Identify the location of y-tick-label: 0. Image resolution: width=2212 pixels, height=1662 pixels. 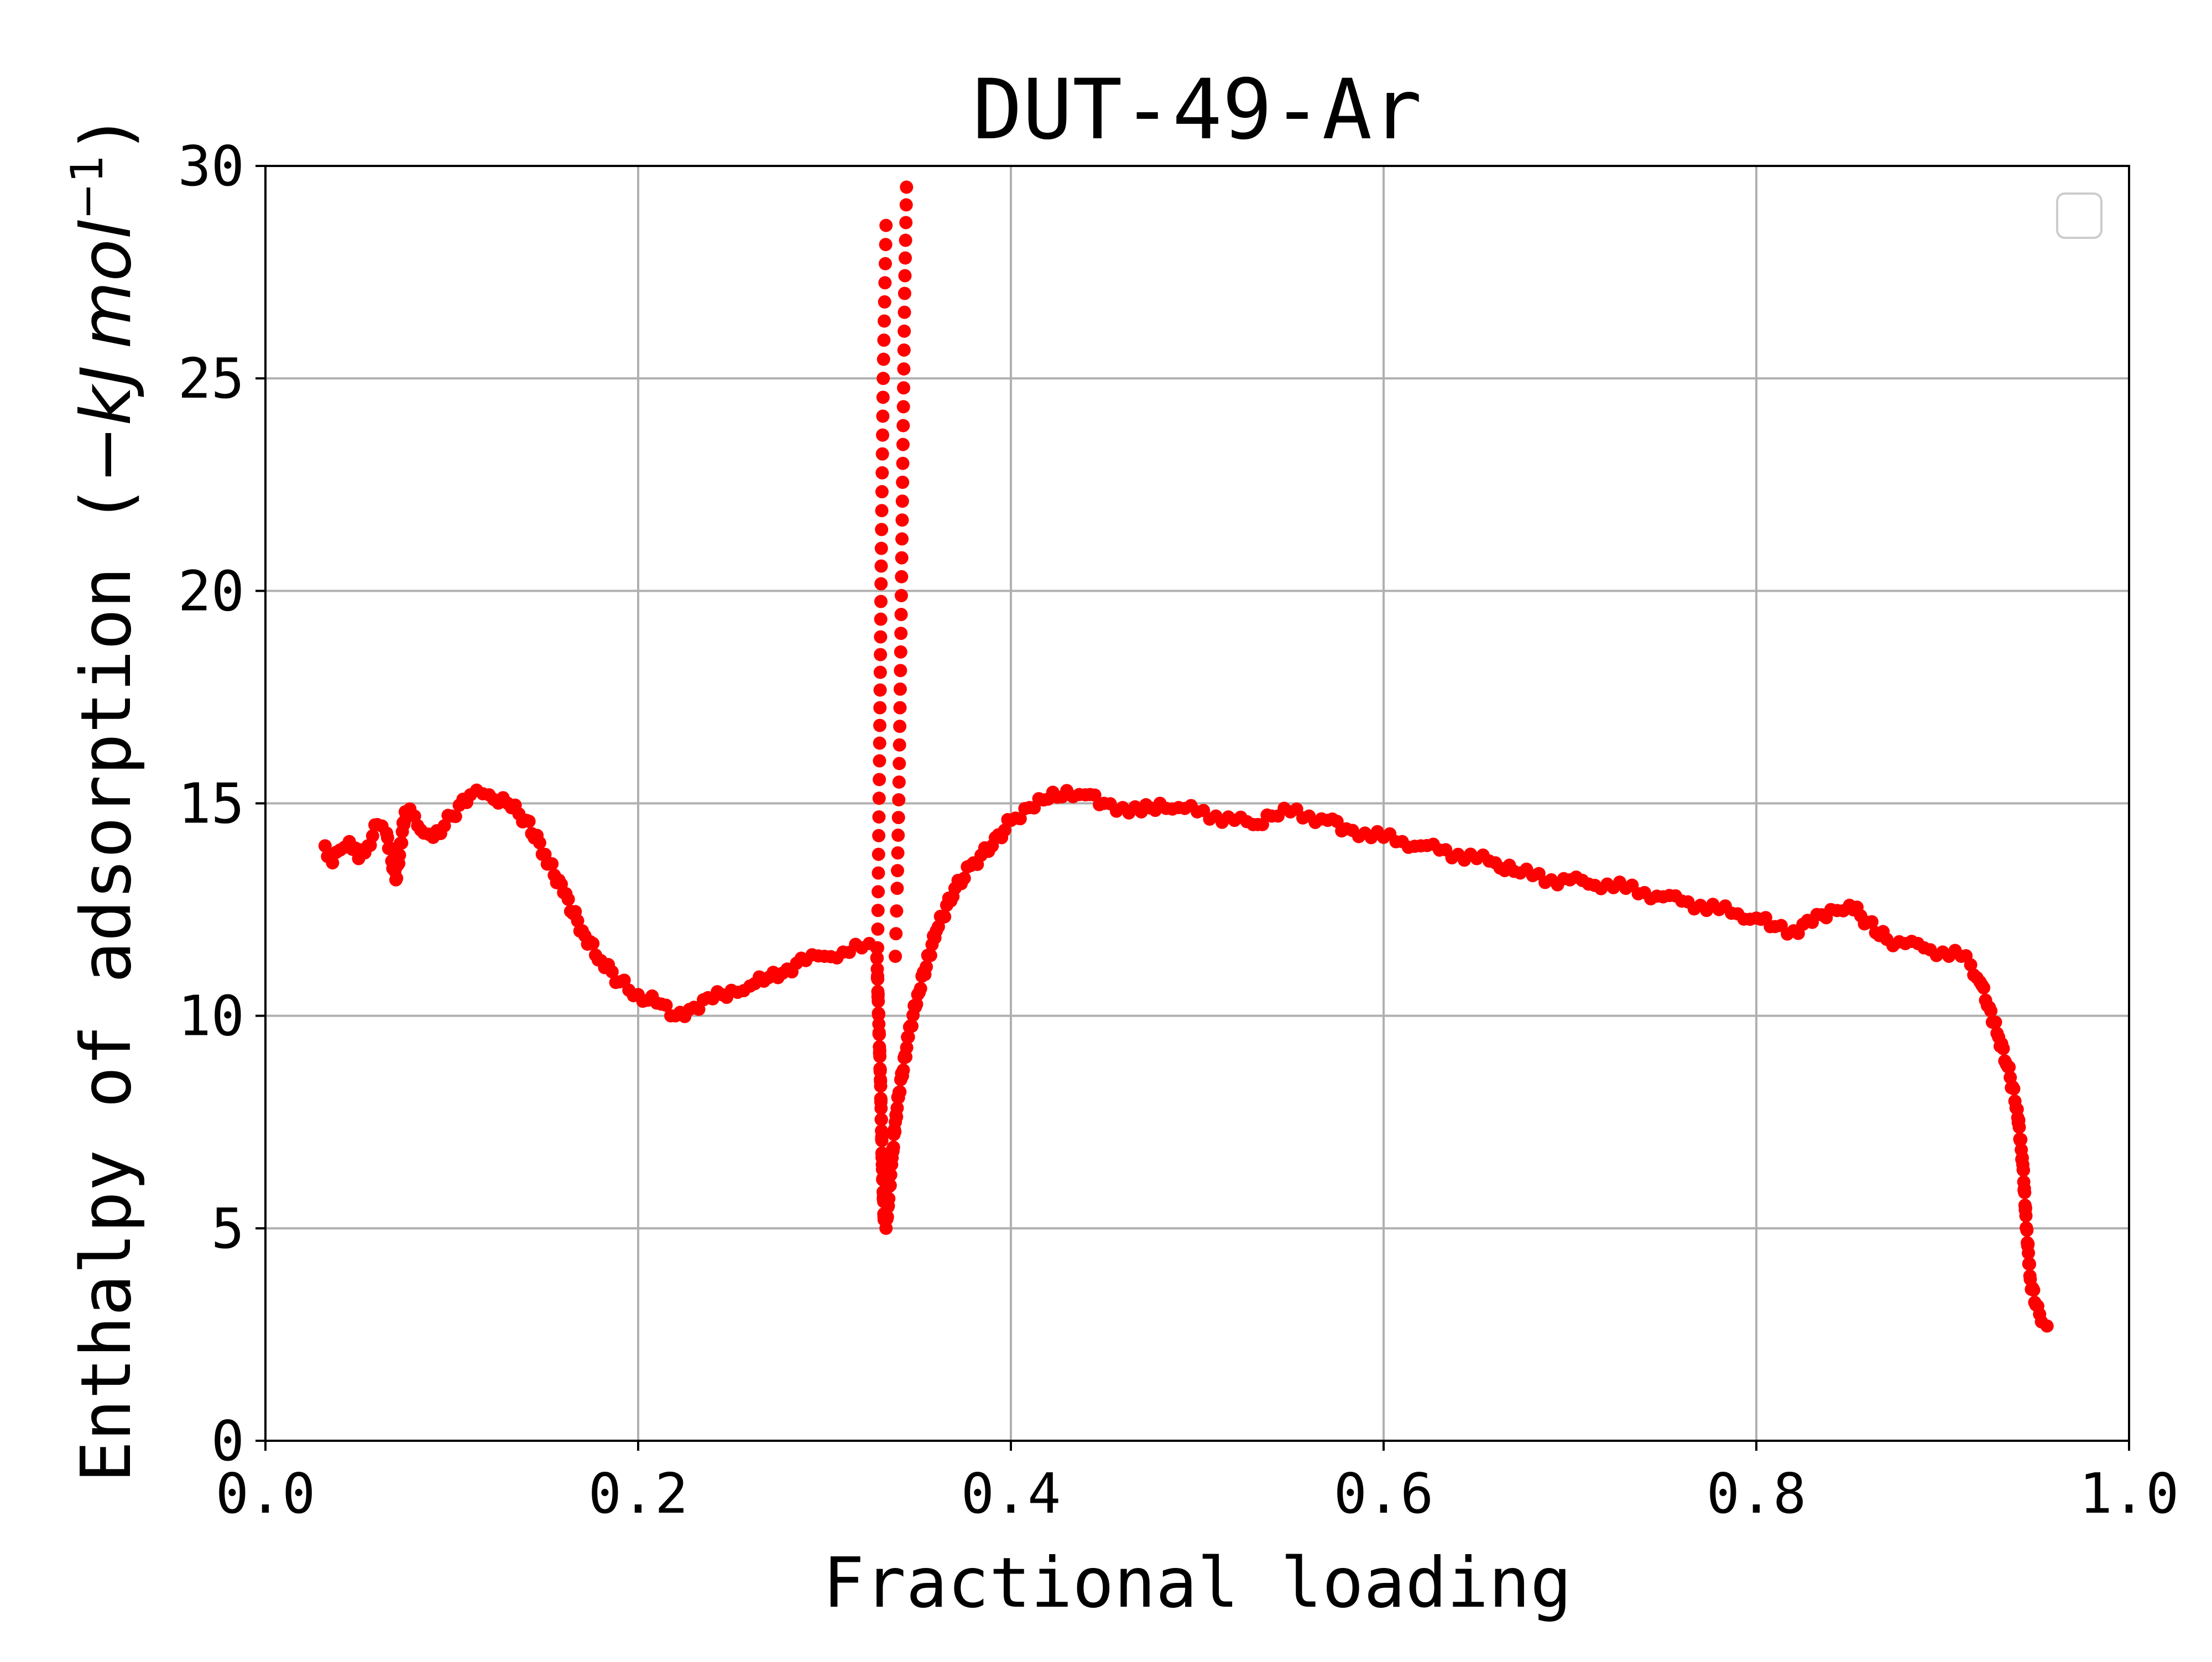
(228, 1441).